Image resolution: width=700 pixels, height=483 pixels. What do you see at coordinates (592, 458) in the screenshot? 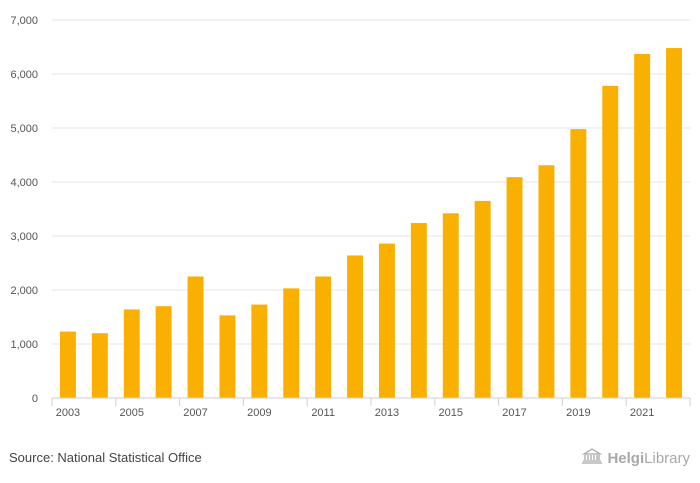
I see `library-building-icon` at bounding box center [592, 458].